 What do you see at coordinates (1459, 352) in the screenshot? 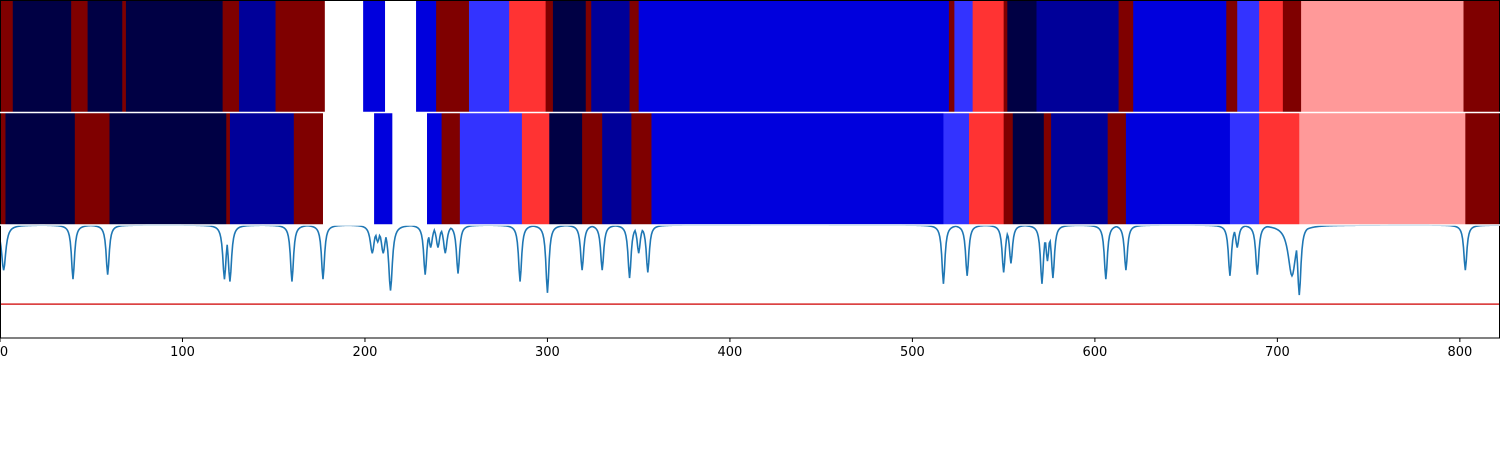
I see `x-tick-label: 800` at bounding box center [1459, 352].